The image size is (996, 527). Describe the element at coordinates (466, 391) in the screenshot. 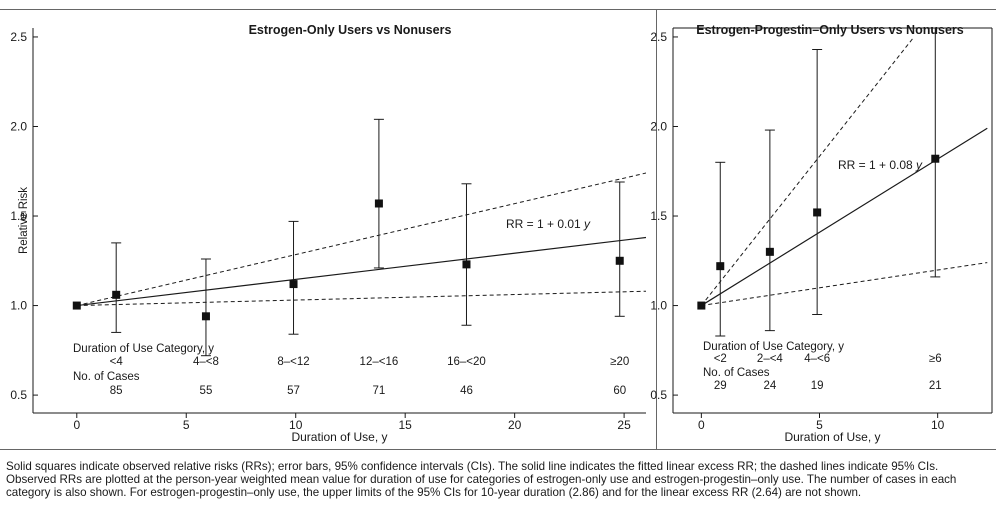

I see `case-count: 46` at that location.